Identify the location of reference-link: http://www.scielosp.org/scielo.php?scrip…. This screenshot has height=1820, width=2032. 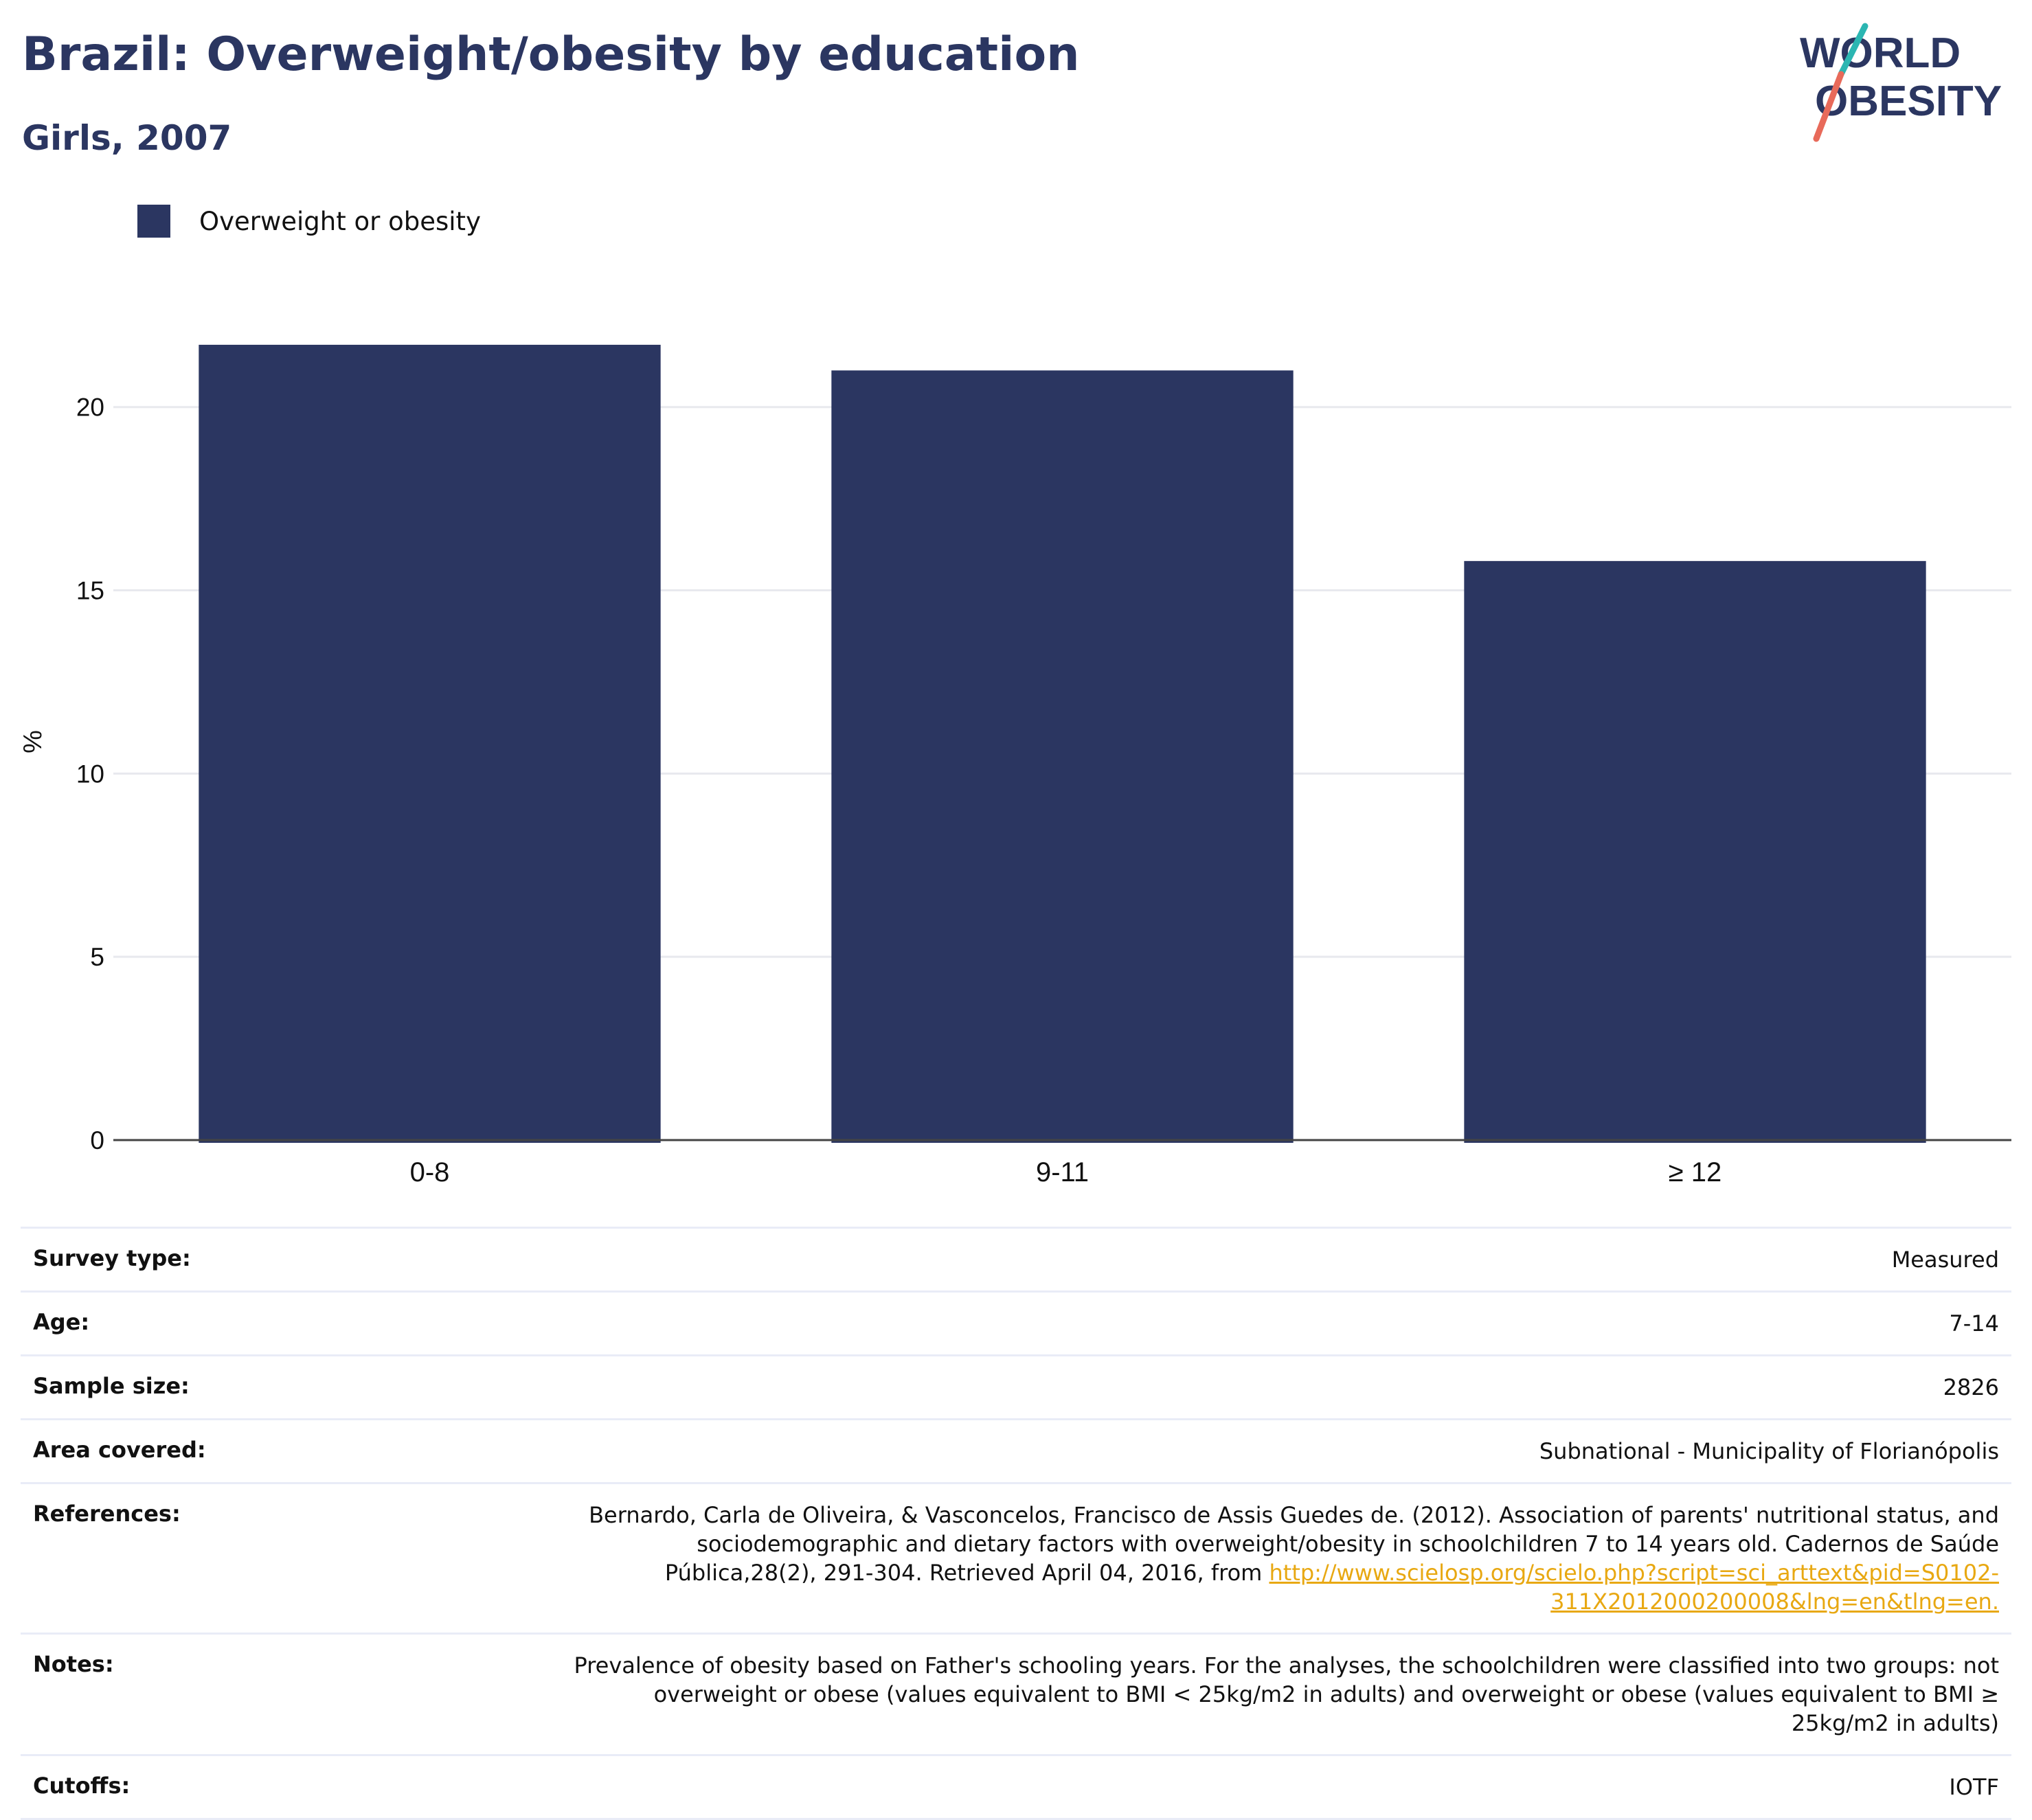
(1634, 1587).